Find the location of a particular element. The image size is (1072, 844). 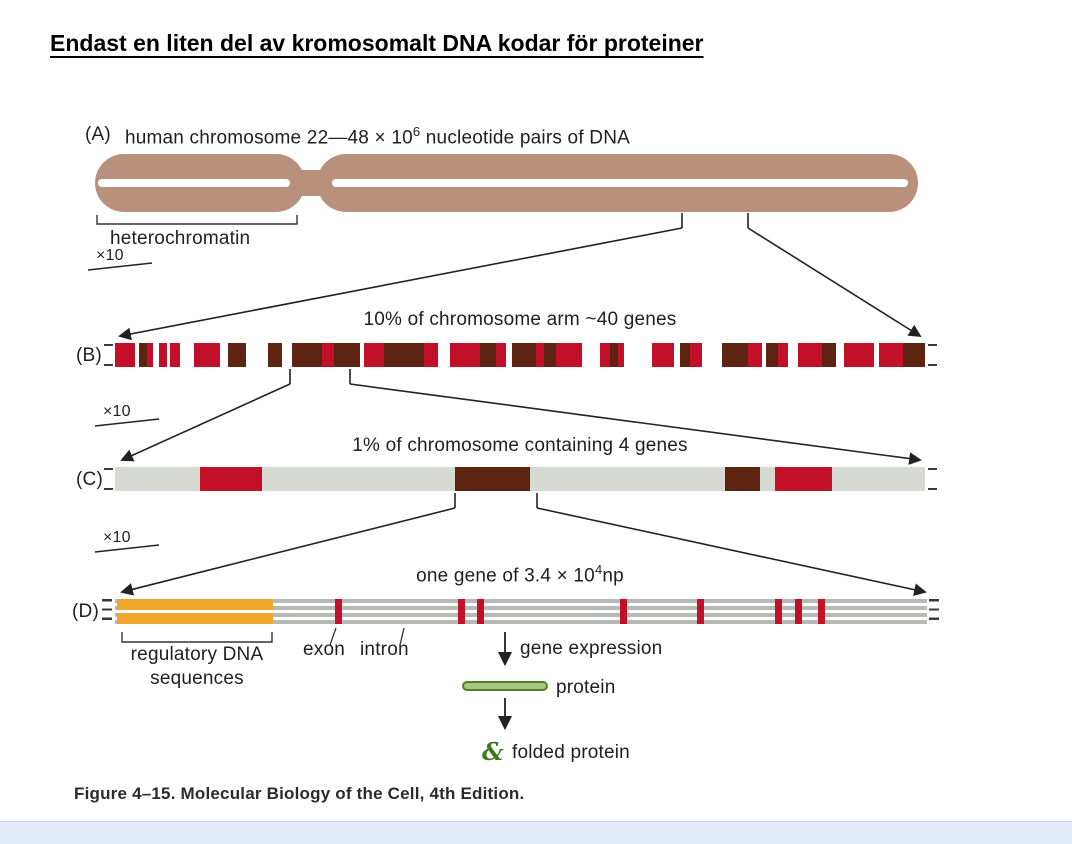

panel-a-label: (A) is located at coordinates (98, 134).